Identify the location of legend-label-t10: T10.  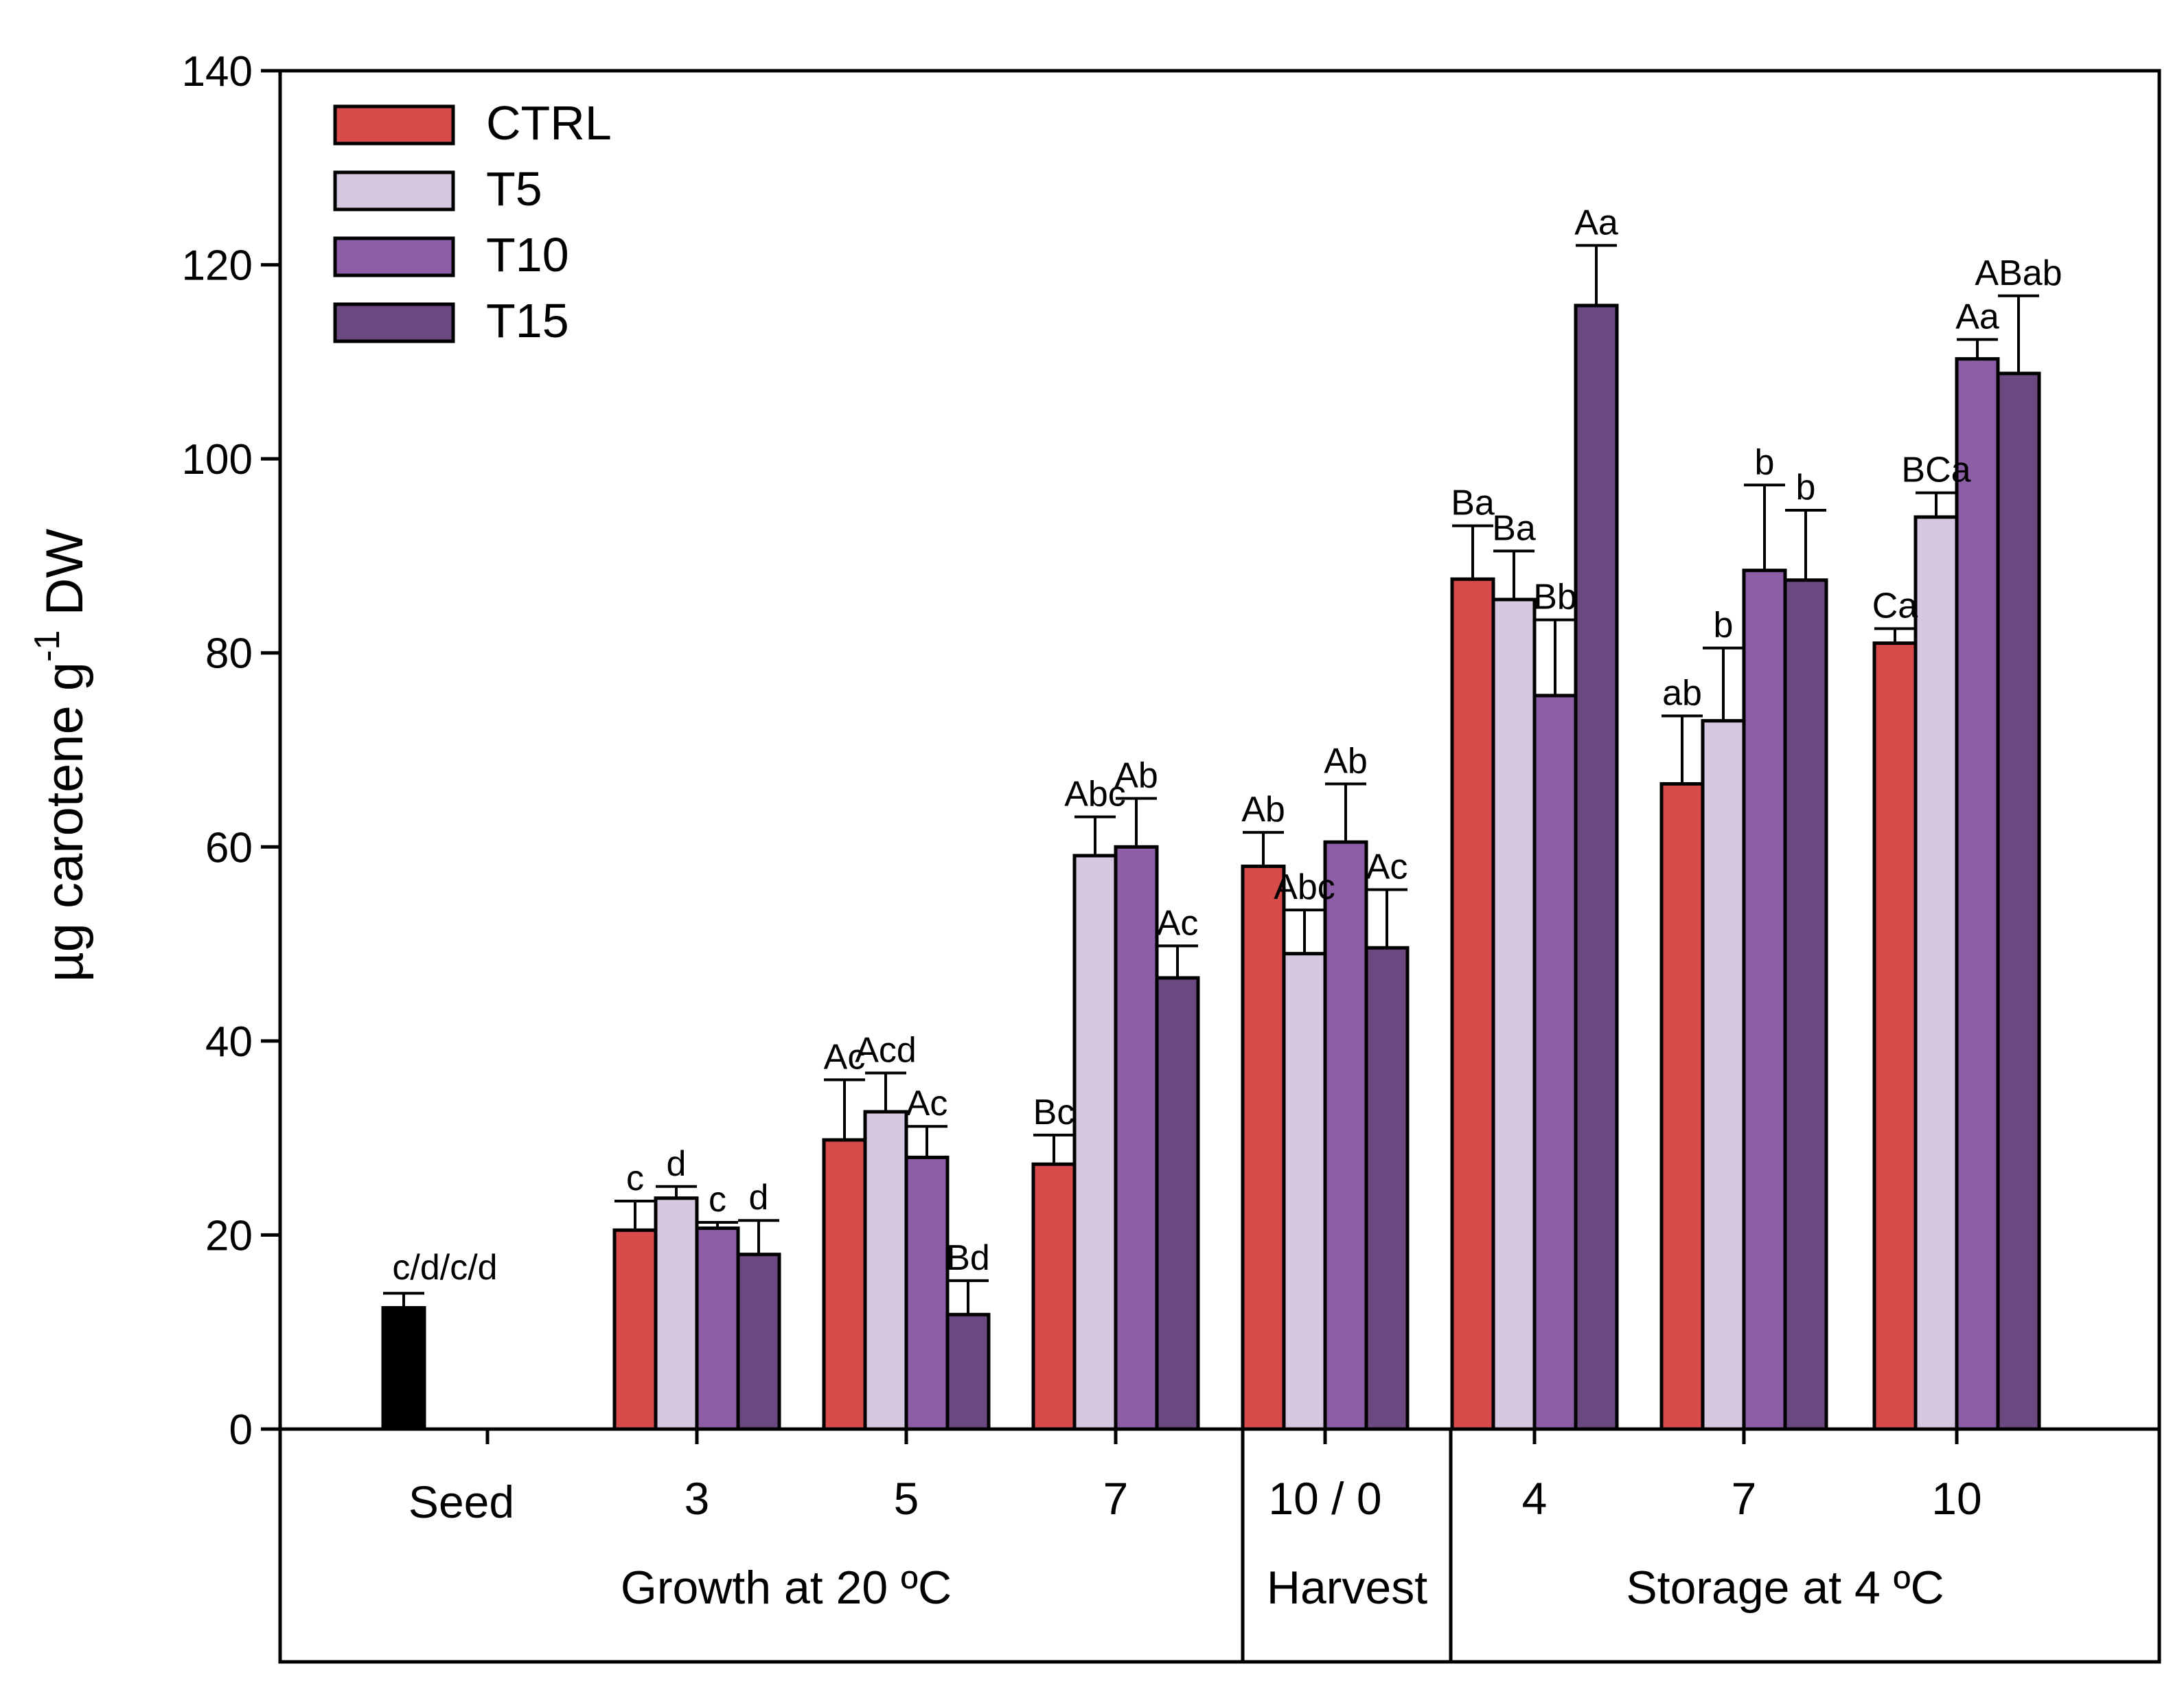
(527, 255).